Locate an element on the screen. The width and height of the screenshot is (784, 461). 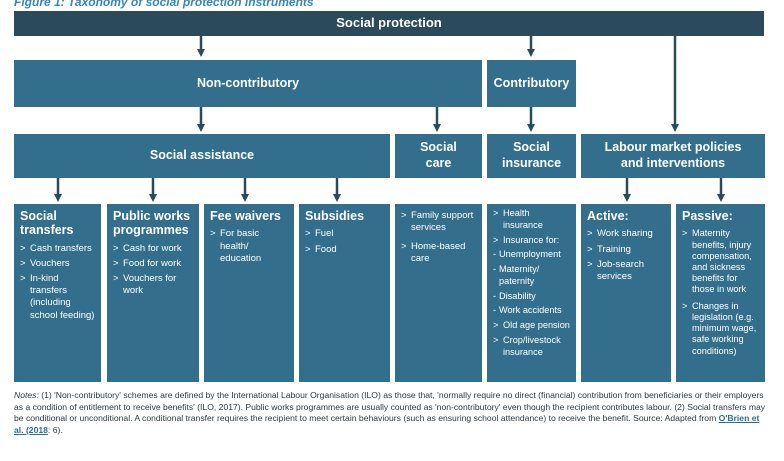
list-item: Vouchers for work is located at coordinates (153, 285).